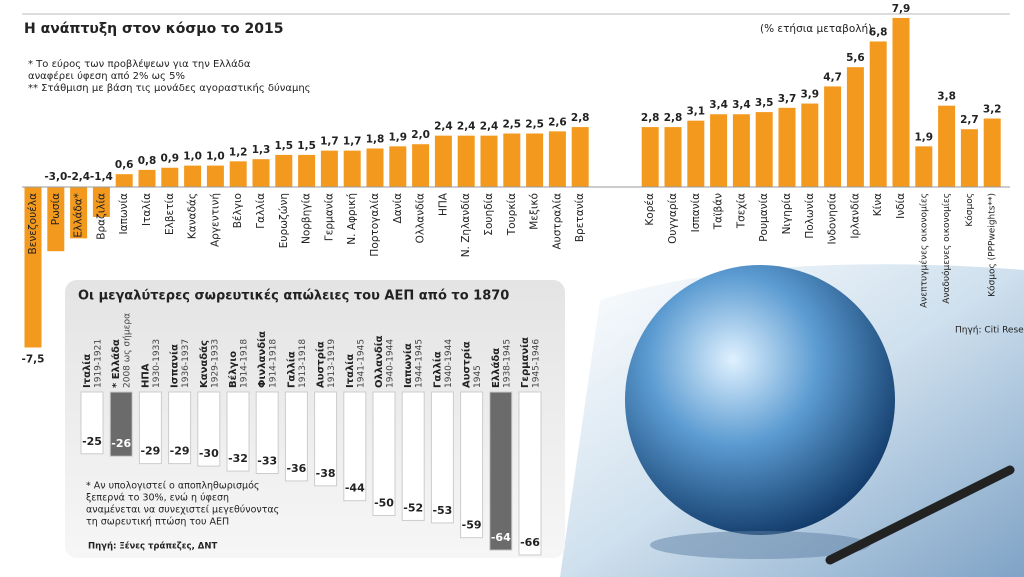 This screenshot has width=1024, height=577. Describe the element at coordinates (695, 112) in the screenshot. I see `value-label: 3,1` at that location.